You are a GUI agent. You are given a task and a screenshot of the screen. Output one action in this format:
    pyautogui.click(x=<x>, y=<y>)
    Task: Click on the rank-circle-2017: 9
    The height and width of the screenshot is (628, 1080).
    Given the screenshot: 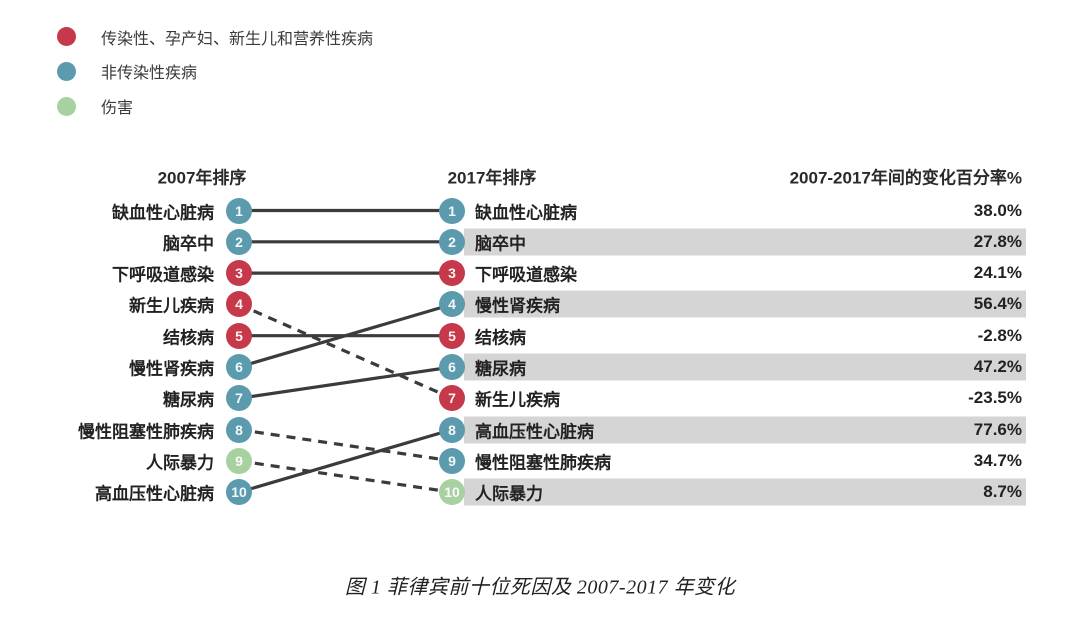 What is the action you would take?
    pyautogui.click(x=452, y=460)
    